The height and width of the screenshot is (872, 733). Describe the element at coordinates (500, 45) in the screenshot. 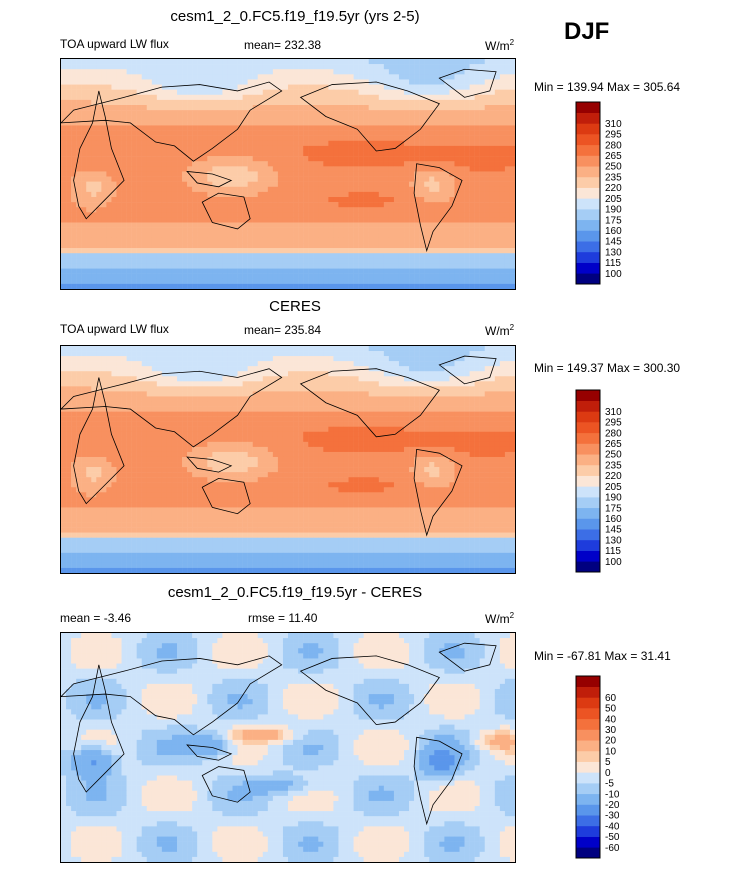

I see `units-label: W/m2` at that location.